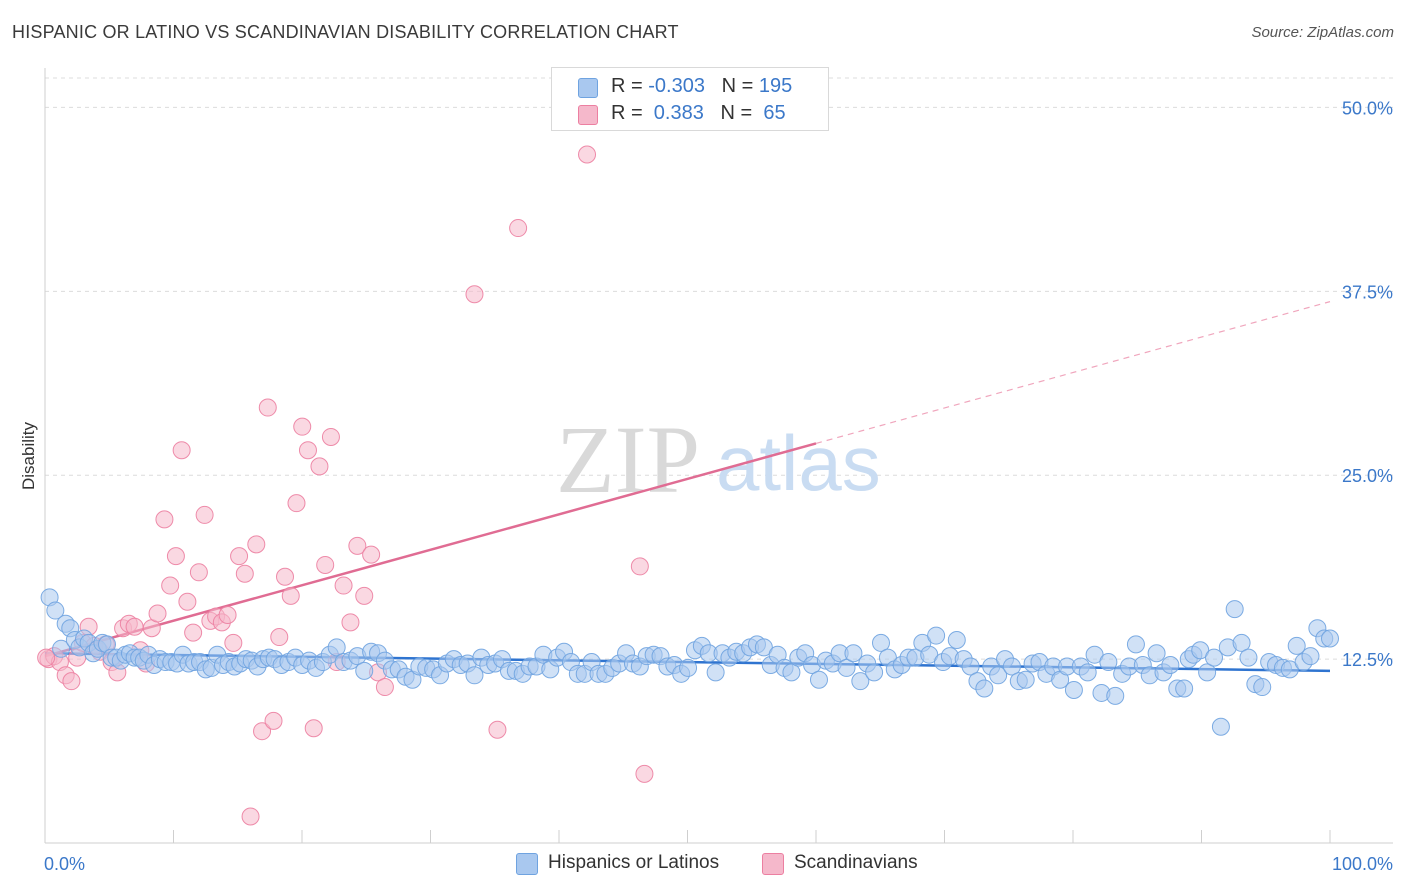 The height and width of the screenshot is (892, 1406). Describe the element at coordinates (628, 459) in the screenshot. I see `watermark-zip: ZIP` at that location.